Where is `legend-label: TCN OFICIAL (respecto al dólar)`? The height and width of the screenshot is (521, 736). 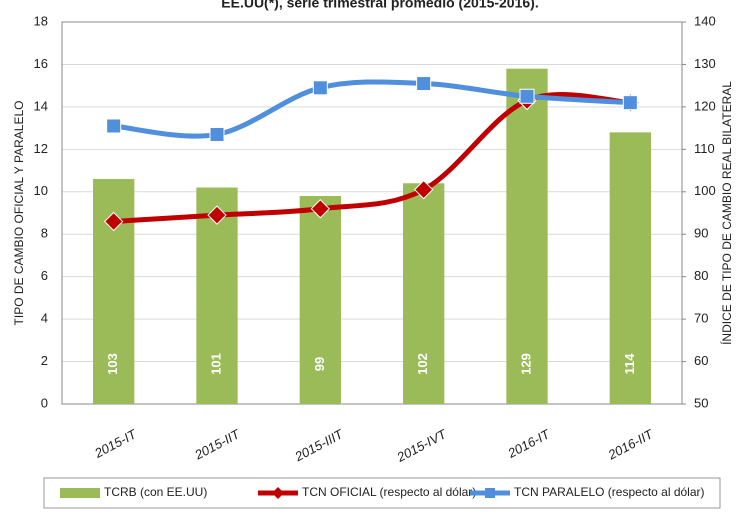
legend-label: TCN OFICIAL (respecto al dólar) is located at coordinates (389, 492).